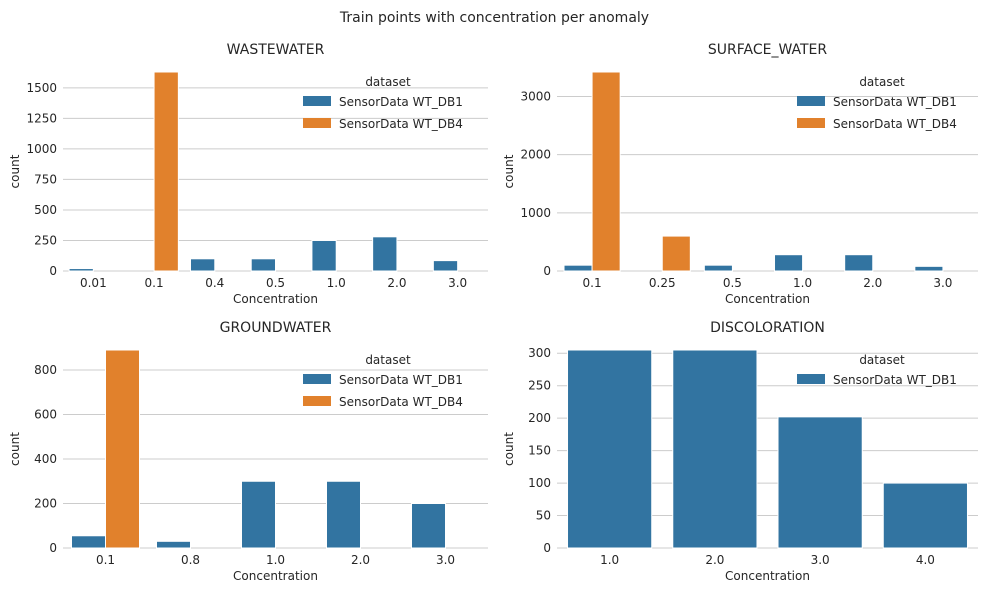 The width and height of the screenshot is (989, 592). Describe the element at coordinates (276, 328) in the screenshot. I see `subplot-title: GROUNDWATER` at that location.